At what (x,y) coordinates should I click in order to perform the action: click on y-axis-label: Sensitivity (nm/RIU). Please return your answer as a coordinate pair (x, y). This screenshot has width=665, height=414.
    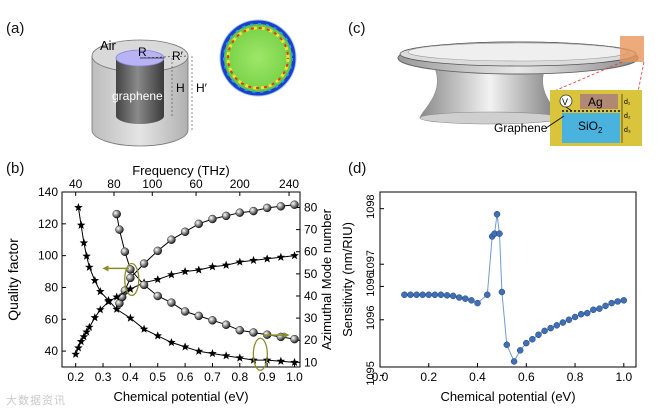
    Looking at the image, I should click on (347, 279).